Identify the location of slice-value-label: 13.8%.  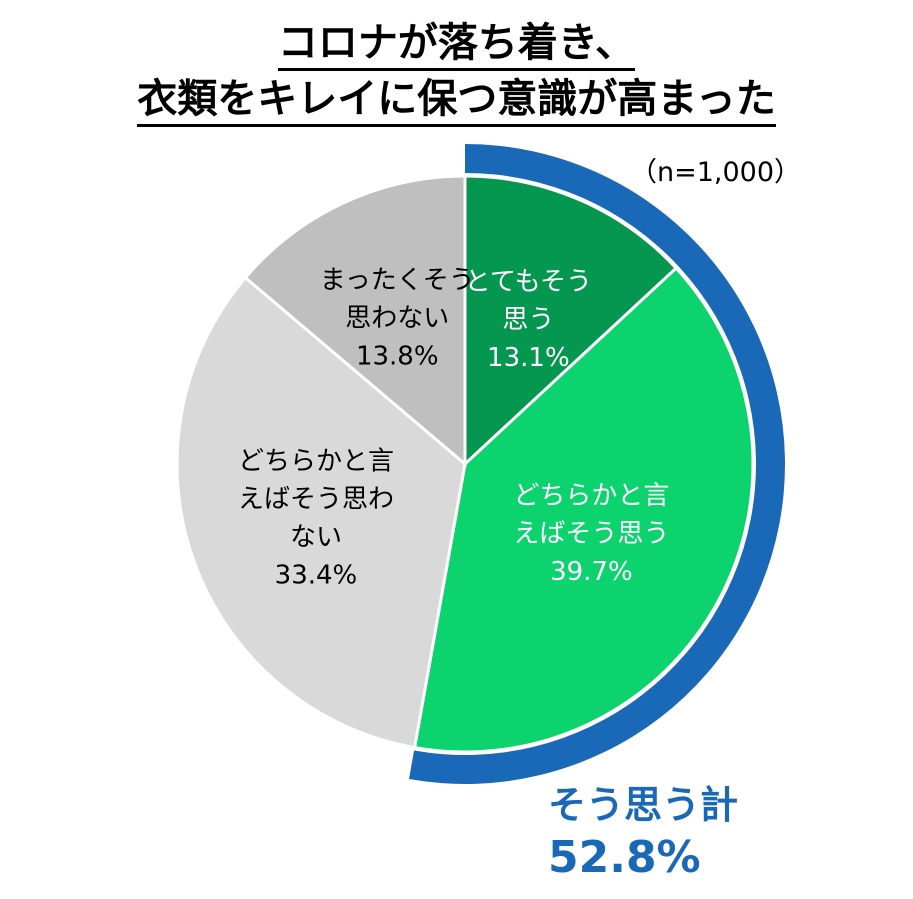
(397, 357).